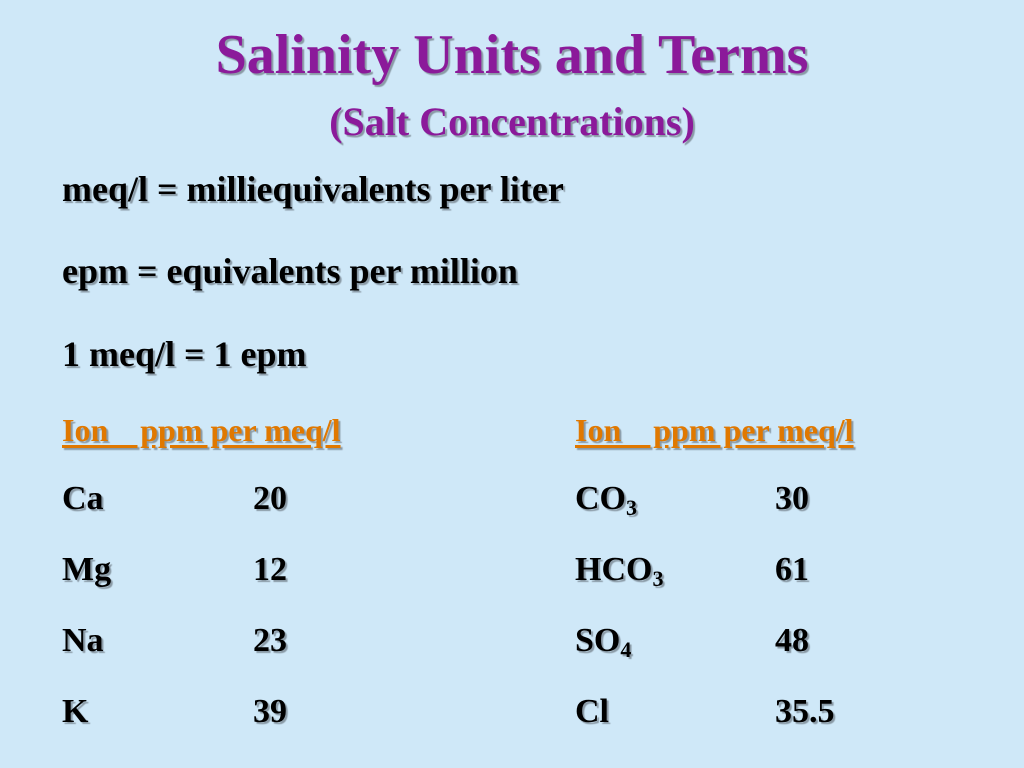 This screenshot has width=1024, height=768. Describe the element at coordinates (270, 569) in the screenshot. I see `ion-value: 12` at that location.